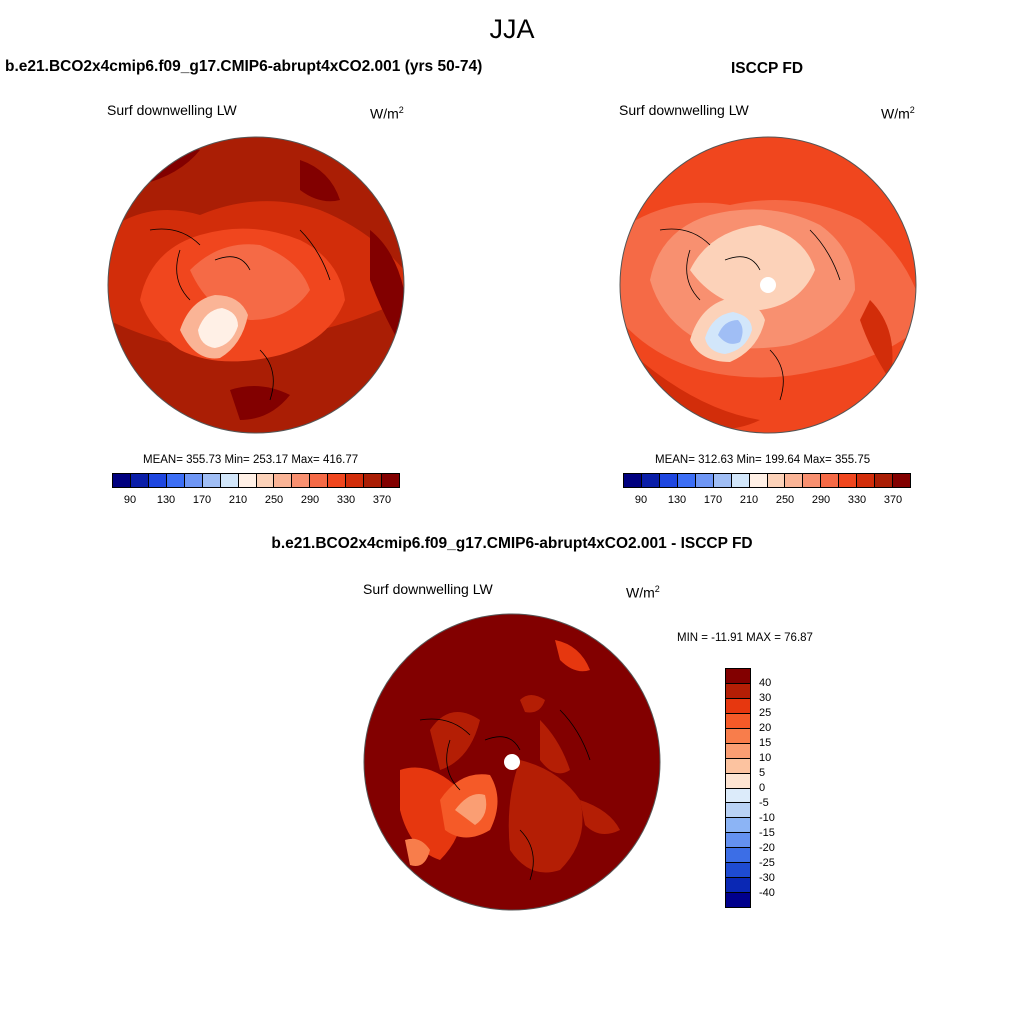  I want to click on obs-colorbar, so click(767, 480).